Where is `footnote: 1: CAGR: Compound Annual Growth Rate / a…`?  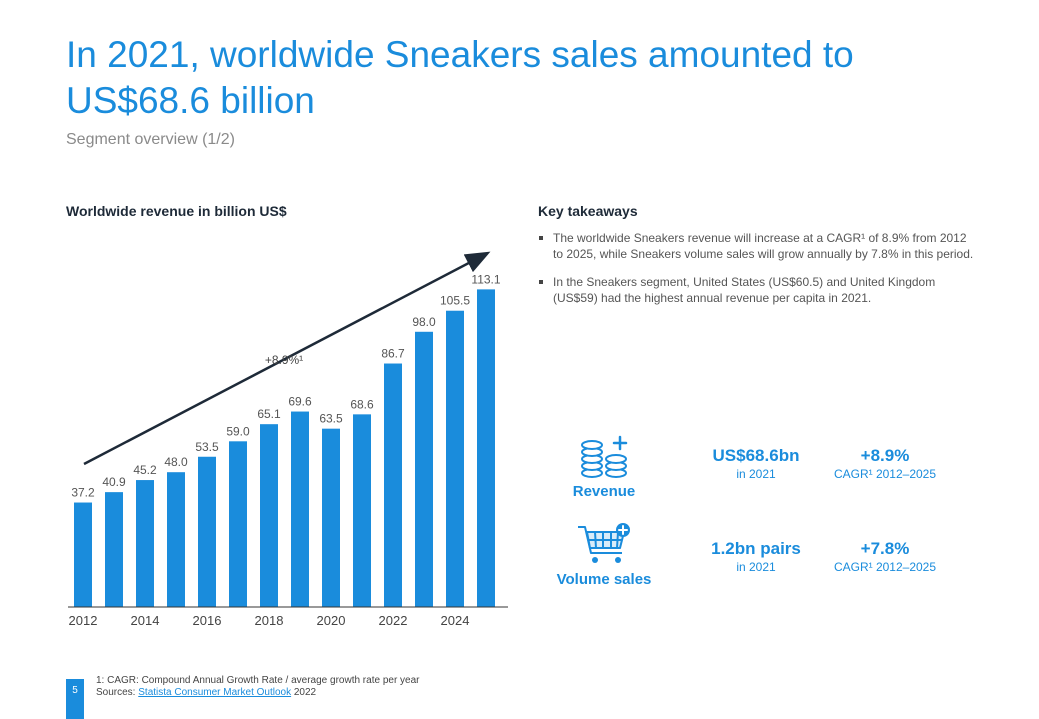 footnote: 1: CAGR: Compound Annual Growth Rate / a… is located at coordinates (258, 687).